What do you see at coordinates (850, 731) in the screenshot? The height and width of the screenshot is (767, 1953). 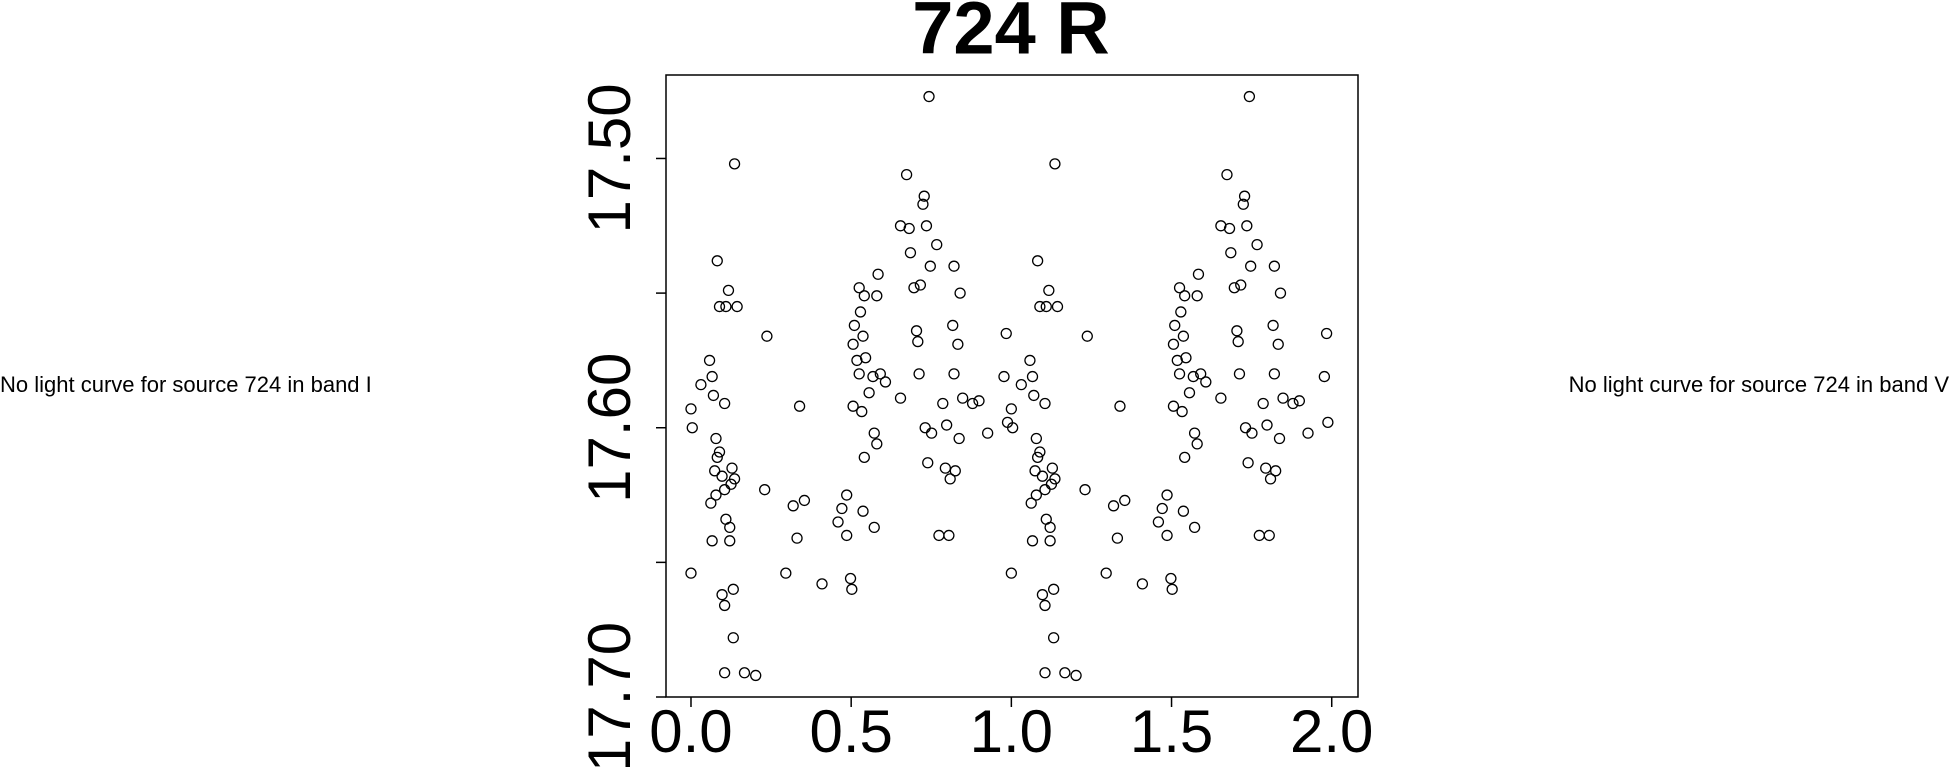 I see `x-tick-label: 0.5` at bounding box center [850, 731].